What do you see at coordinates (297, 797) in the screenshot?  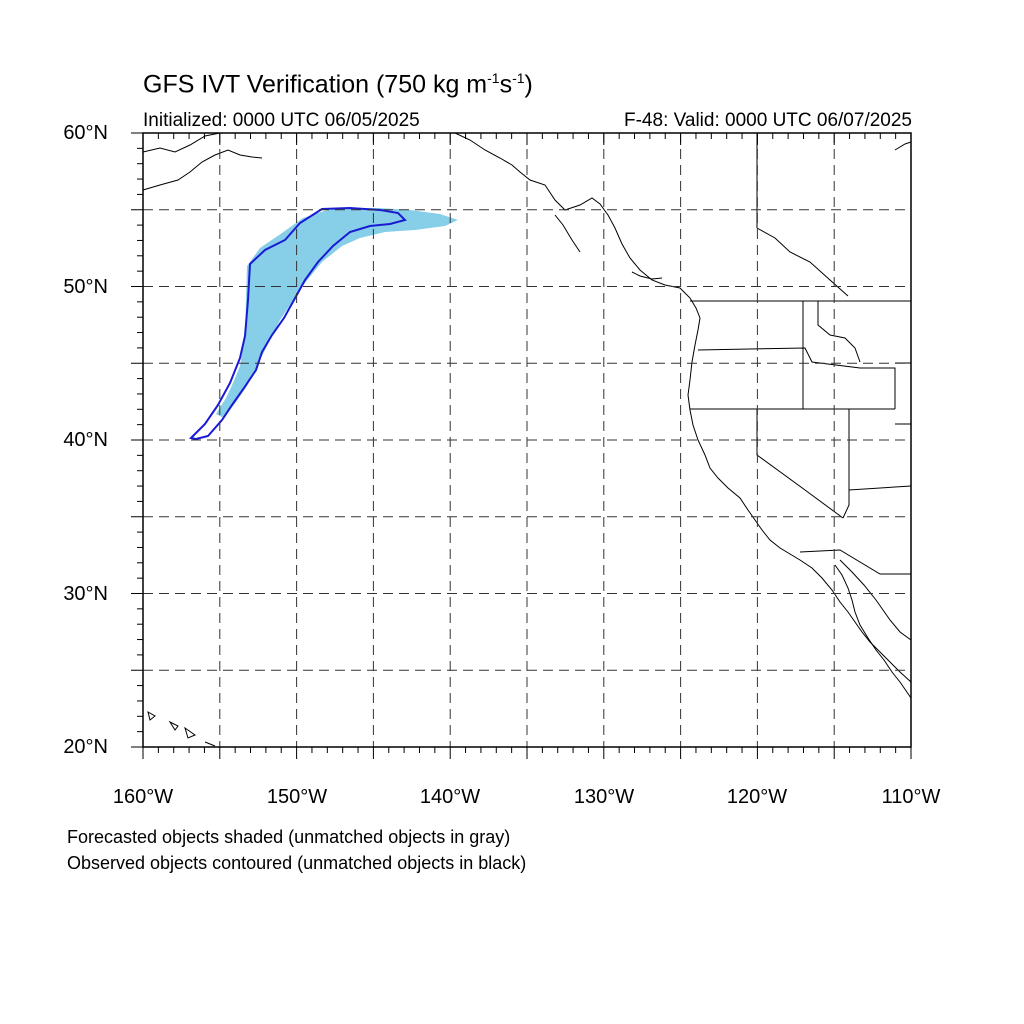 I see `lon-label-150w: 150°W` at bounding box center [297, 797].